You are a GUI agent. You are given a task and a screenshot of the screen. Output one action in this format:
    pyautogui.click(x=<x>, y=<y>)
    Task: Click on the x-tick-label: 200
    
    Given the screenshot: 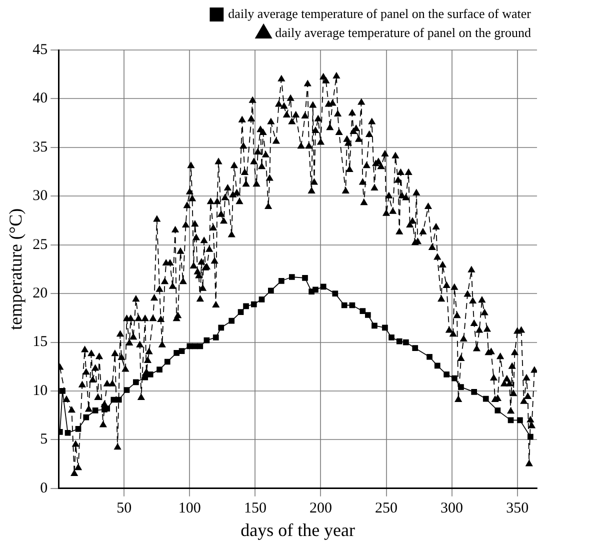 What is the action you would take?
    pyautogui.click(x=320, y=508)
    